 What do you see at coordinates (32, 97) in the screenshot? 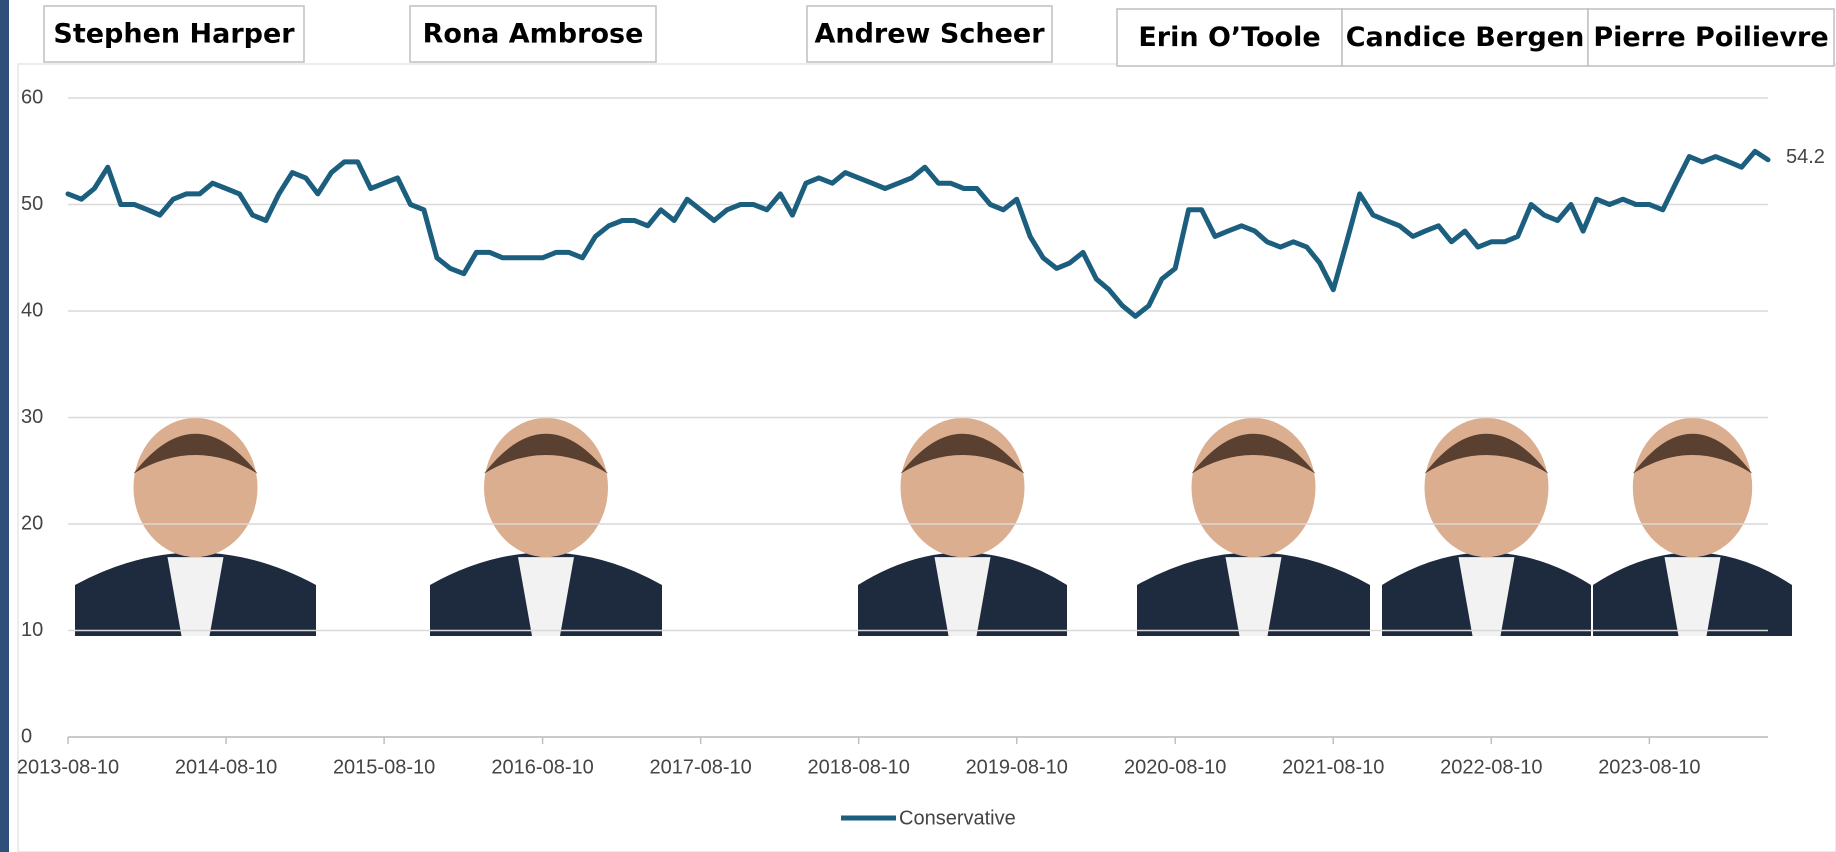
I see `y-tick-label: 60` at bounding box center [32, 97].